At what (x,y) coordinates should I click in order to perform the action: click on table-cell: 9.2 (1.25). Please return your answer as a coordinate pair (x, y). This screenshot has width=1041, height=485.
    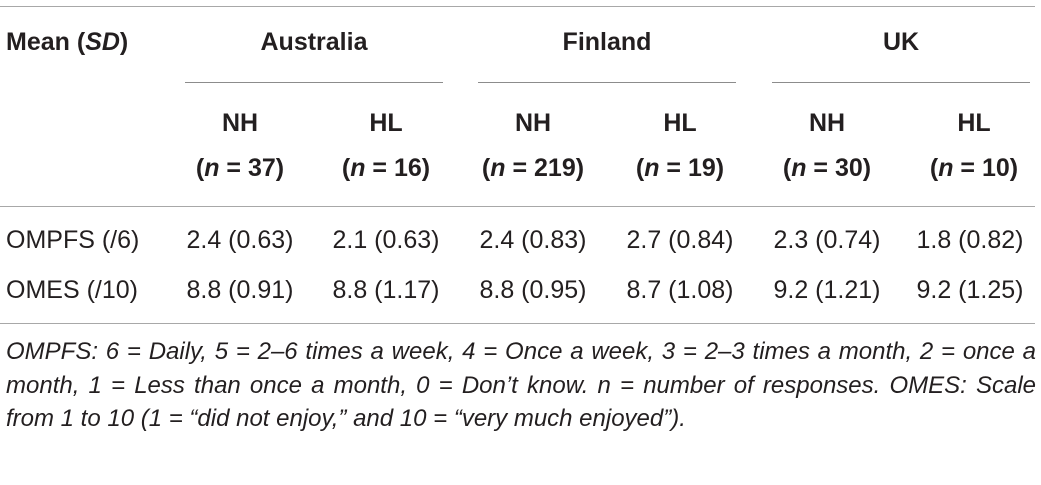
    Looking at the image, I should click on (970, 290).